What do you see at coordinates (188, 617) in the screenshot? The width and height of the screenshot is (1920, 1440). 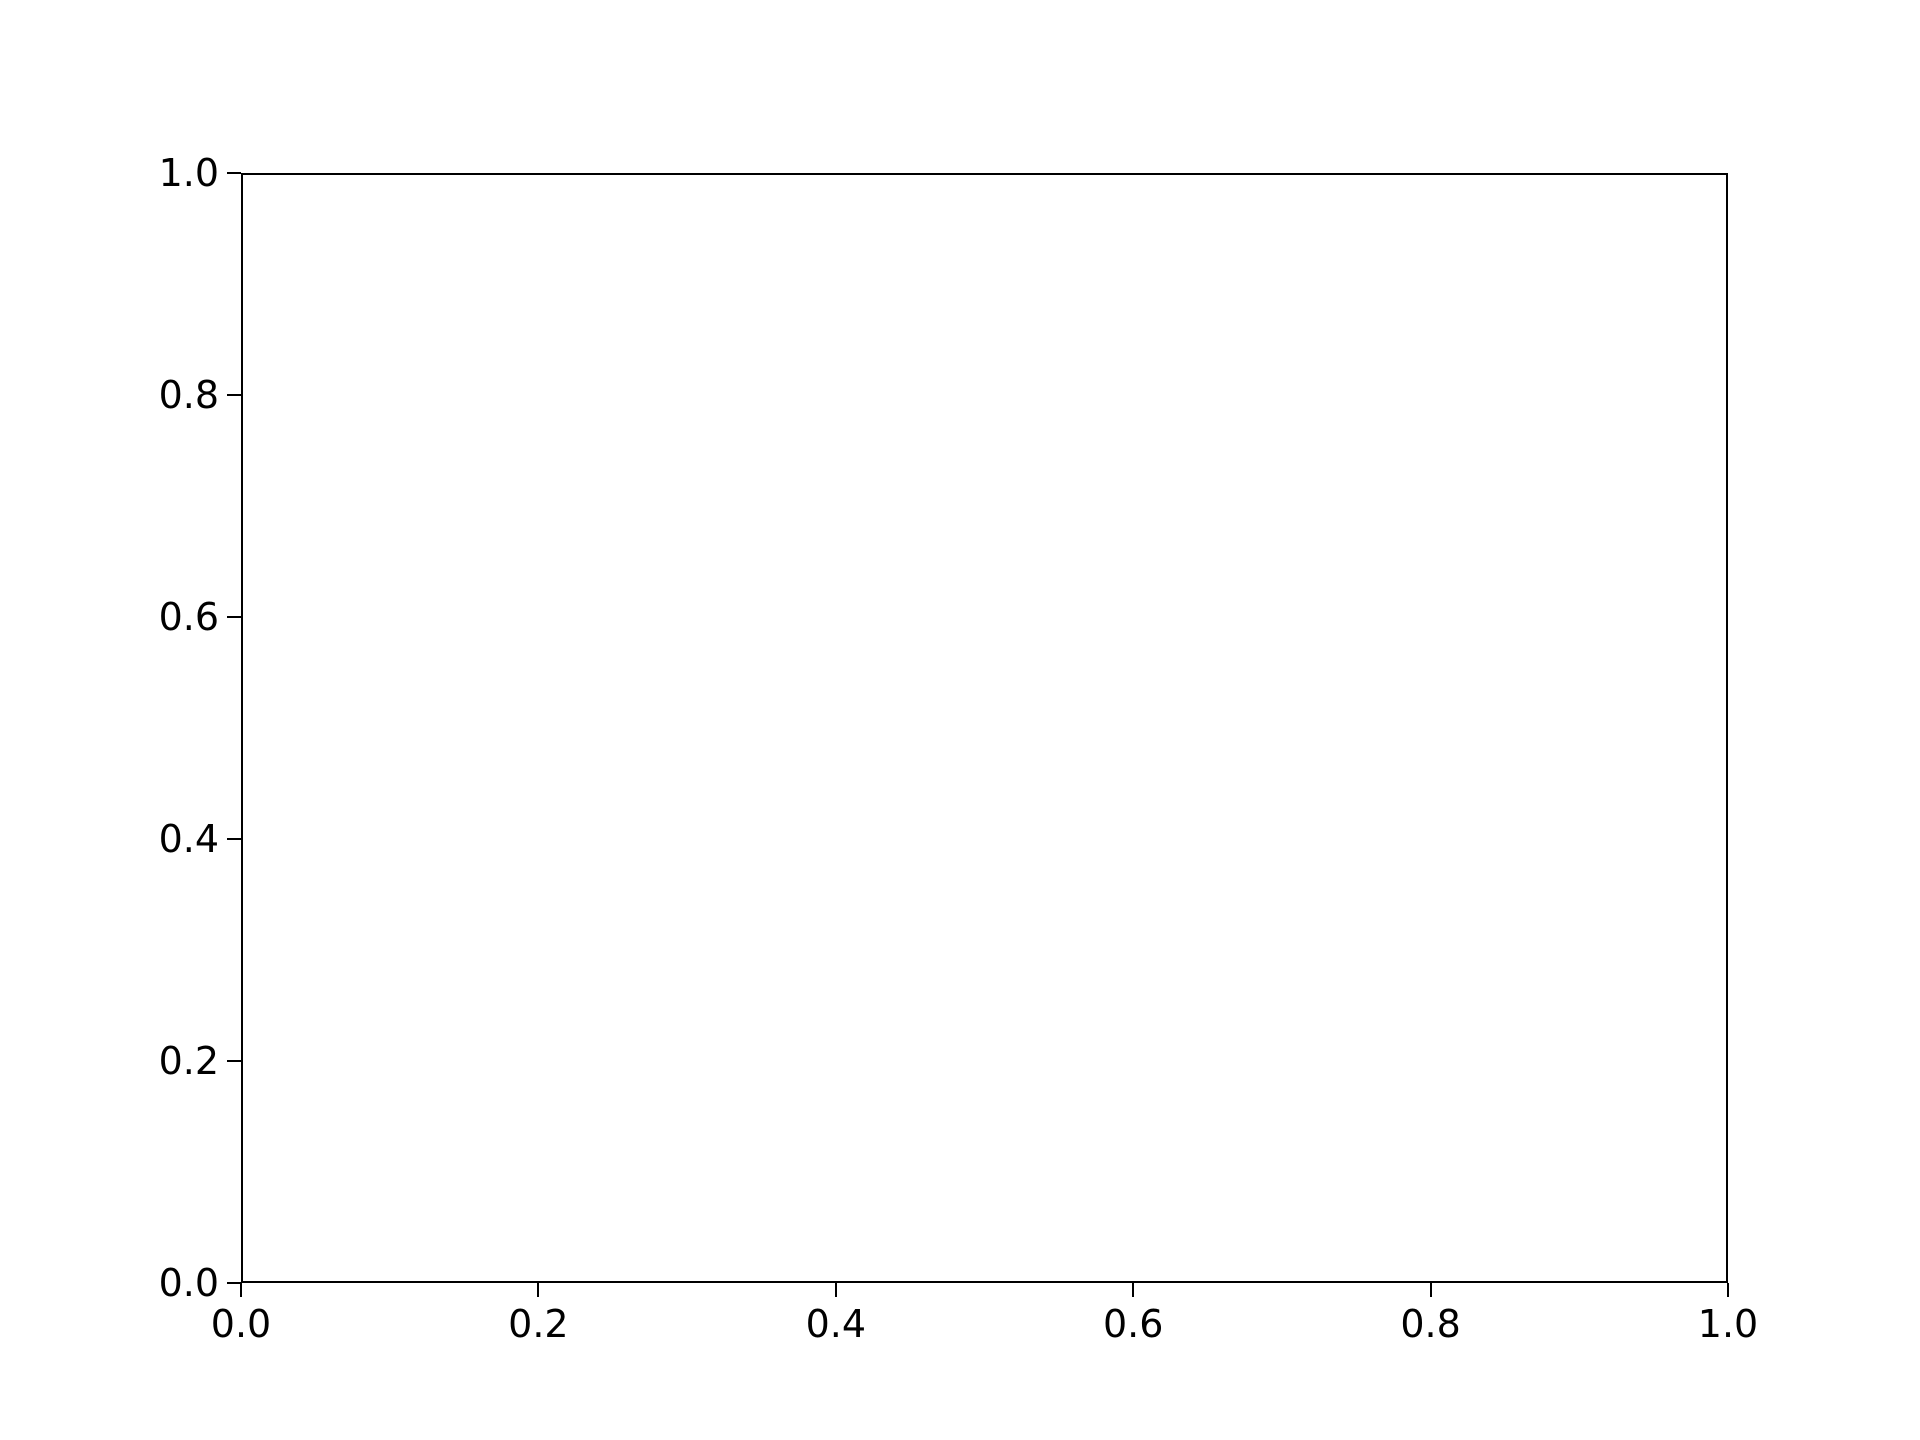 I see `y-tick-label: 0.6` at bounding box center [188, 617].